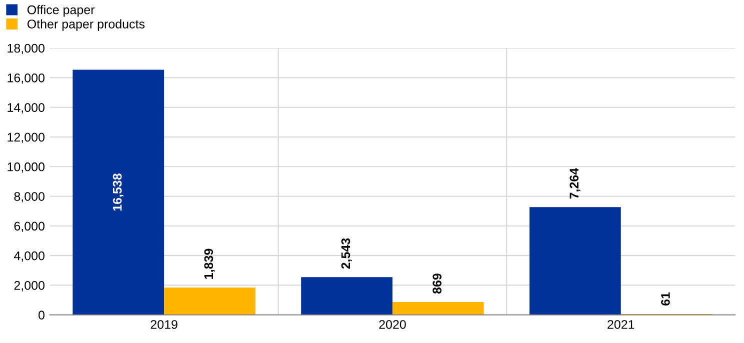  Describe the element at coordinates (164, 324) in the screenshot. I see `x-tick-label: 2019` at that location.